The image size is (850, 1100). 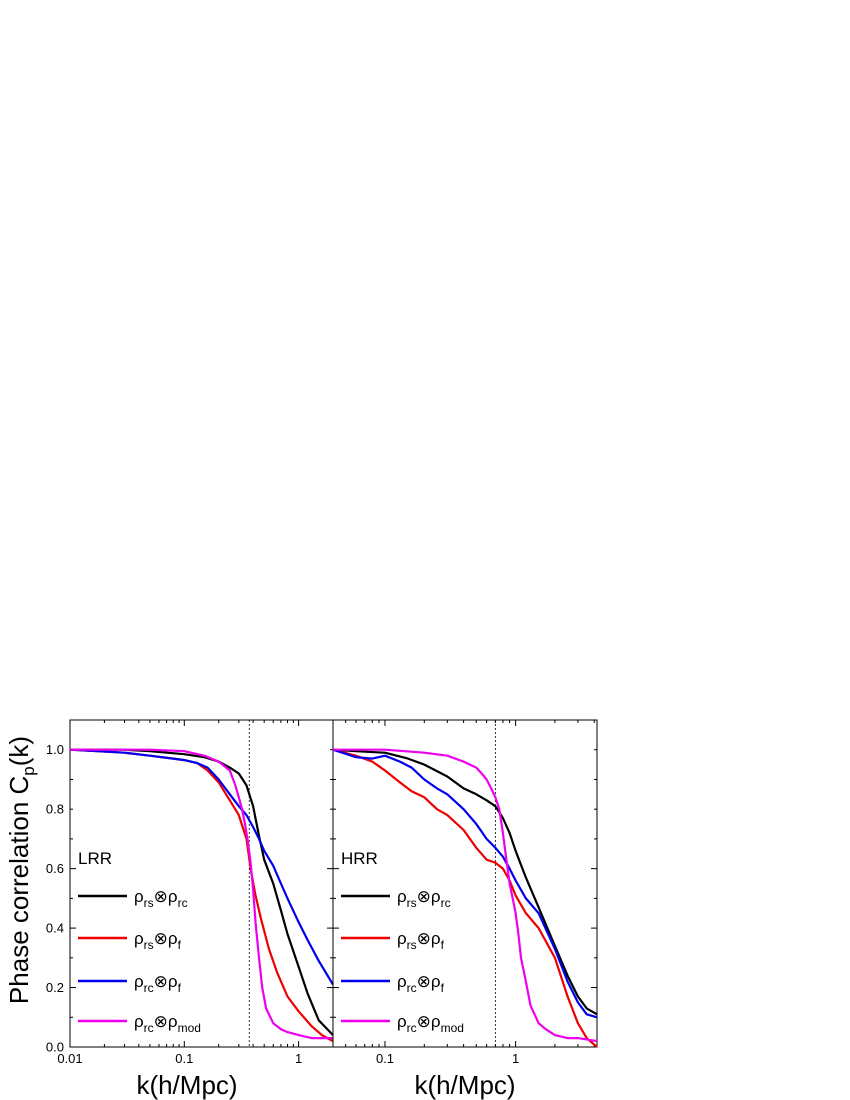 What do you see at coordinates (19, 890) in the screenshot?
I see `y-axis-label-main: Phase correlation C` at bounding box center [19, 890].